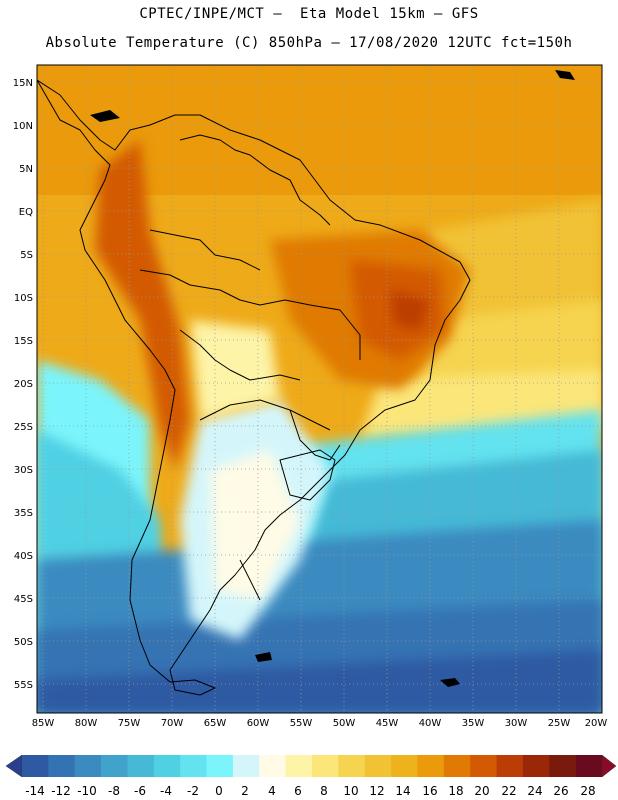  Describe the element at coordinates (376, 791) in the screenshot. I see `colorbar-label: 12` at that location.